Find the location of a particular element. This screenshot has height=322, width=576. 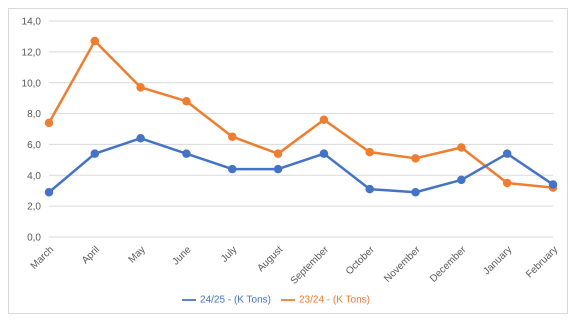

y-tick-label: 8,0 is located at coordinates (34, 114).